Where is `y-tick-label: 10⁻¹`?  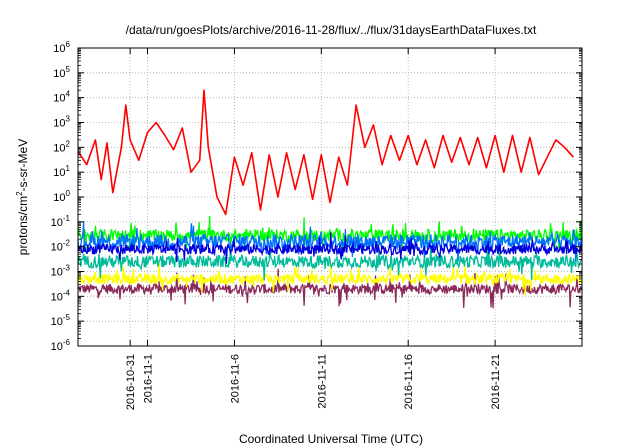 y-tick-label: 10⁻¹ is located at coordinates (61, 221).